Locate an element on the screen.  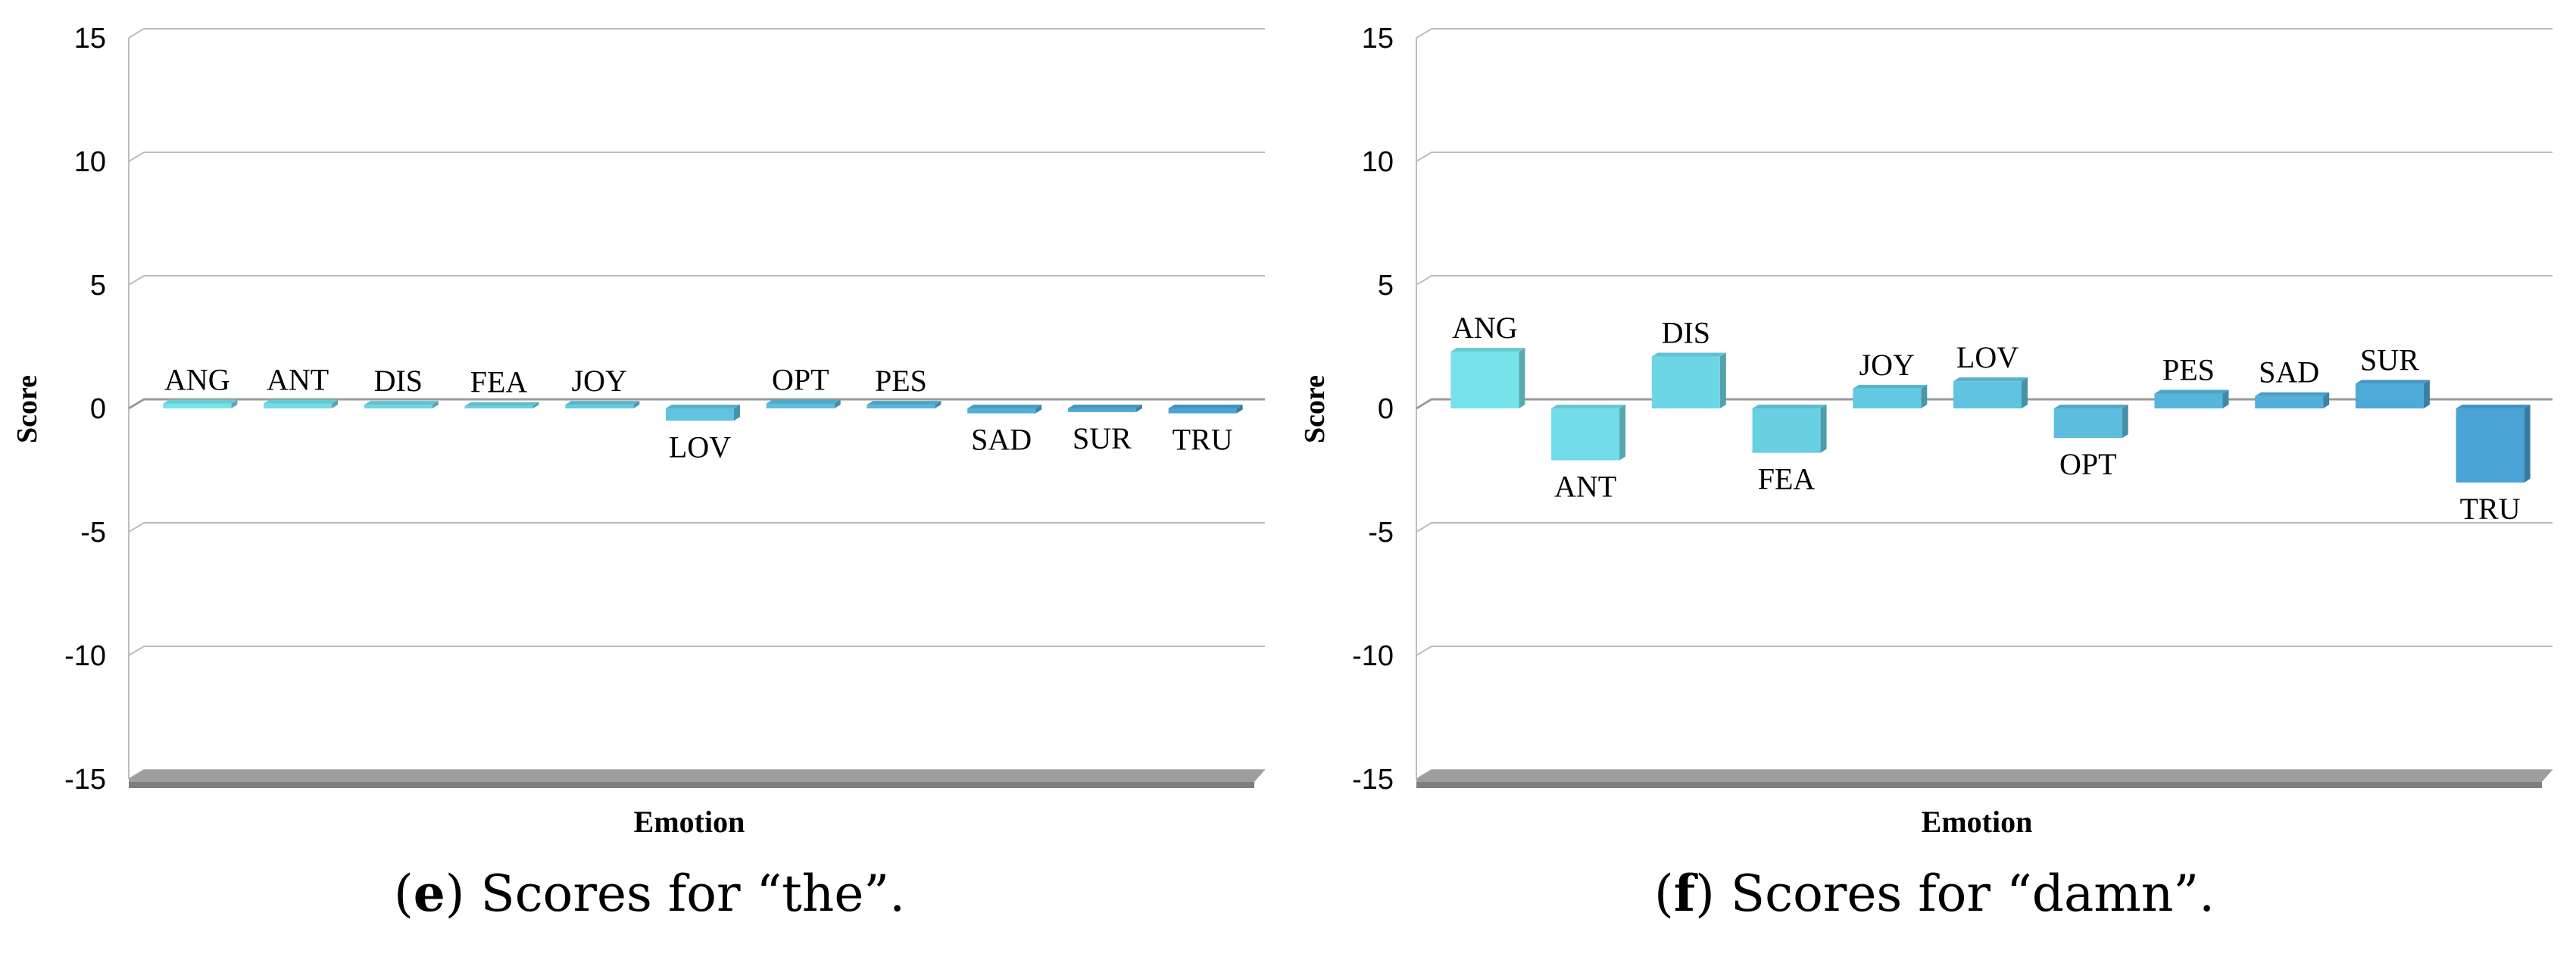
bar-label: OPT is located at coordinates (2088, 464).